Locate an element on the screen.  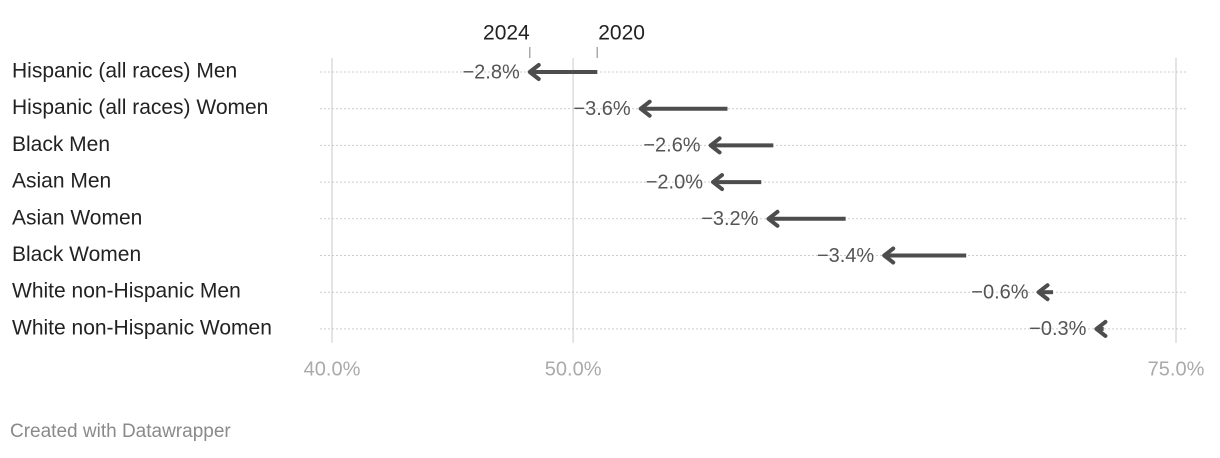
legend-label: 2024 is located at coordinates (506, 33).